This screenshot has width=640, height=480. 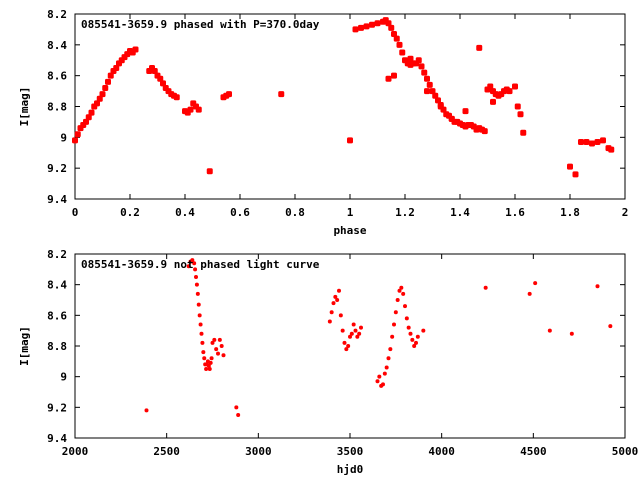 I want to click on phased-x-tick-label: 2, so click(x=625, y=212).